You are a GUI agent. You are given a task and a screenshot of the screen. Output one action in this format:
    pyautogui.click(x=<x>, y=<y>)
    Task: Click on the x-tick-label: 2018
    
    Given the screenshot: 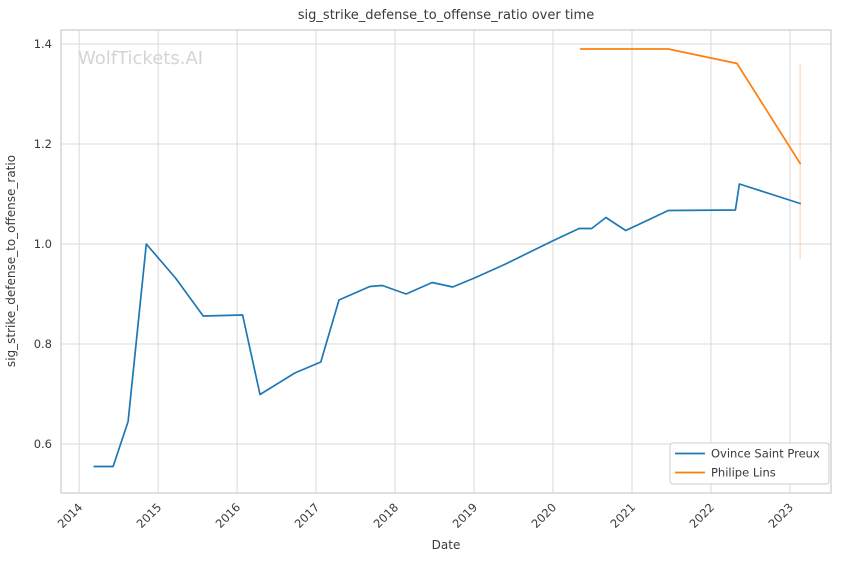 What is the action you would take?
    pyautogui.click(x=386, y=515)
    